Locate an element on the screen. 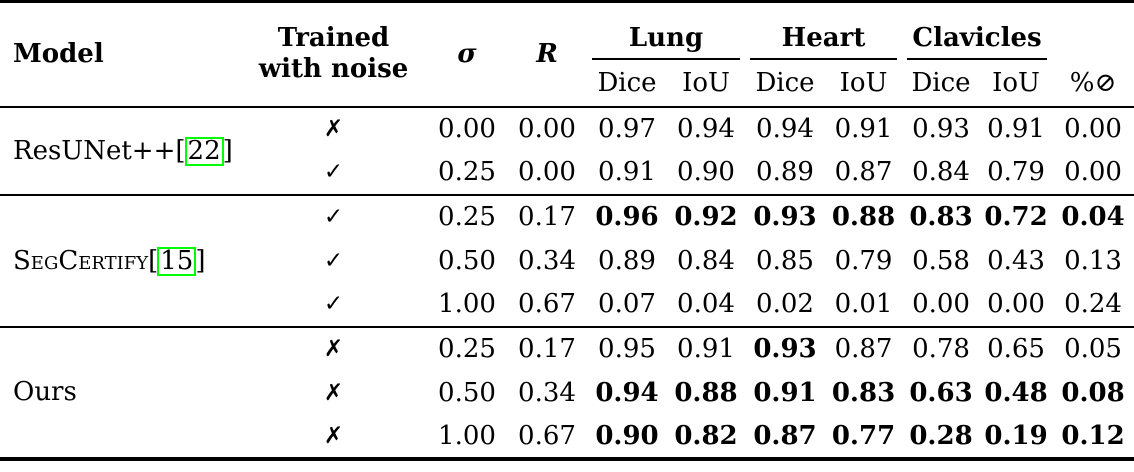 This screenshot has height=472, width=1134. cell-clavicles-iou: 0.43 is located at coordinates (1016, 260).